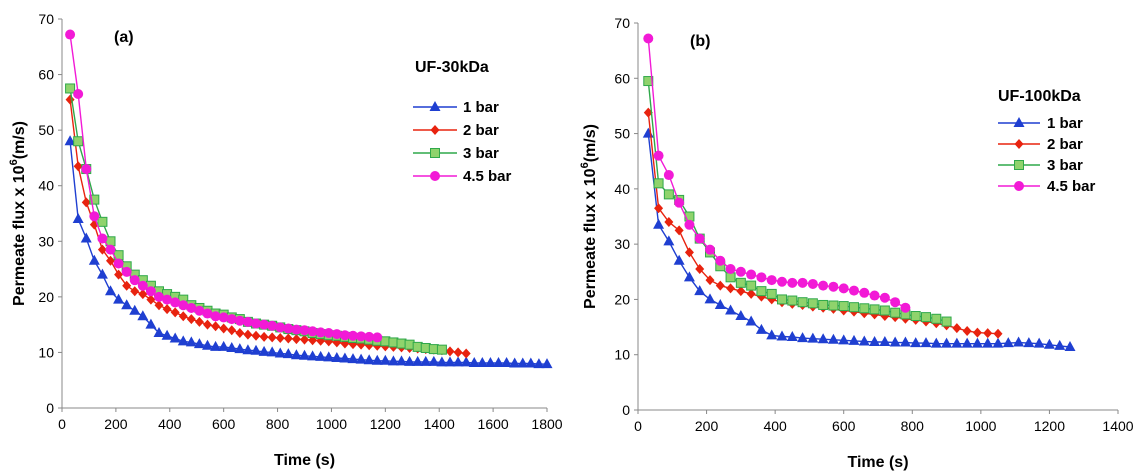  I want to click on y-tick-label: 30, so click(622, 244).